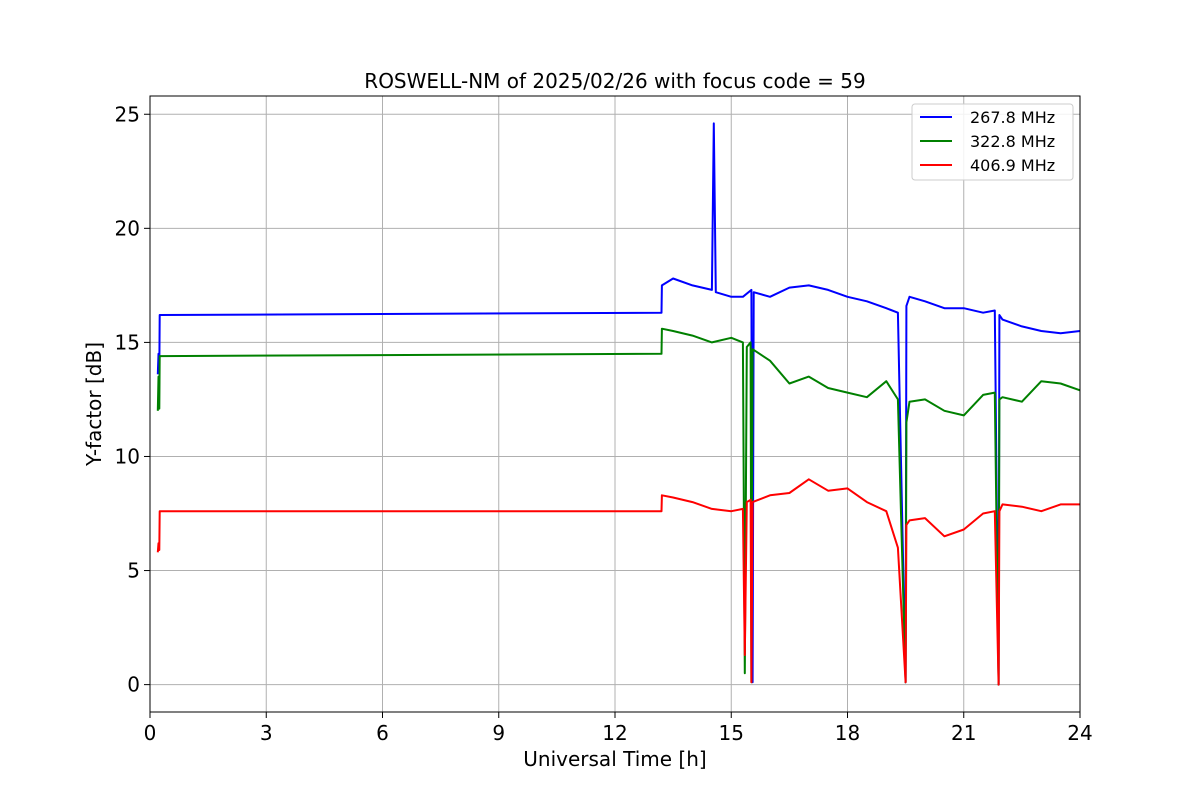 The height and width of the screenshot is (800, 1200). I want to click on y-axis: 0 5 10 15 20 25, so click(132, 399).